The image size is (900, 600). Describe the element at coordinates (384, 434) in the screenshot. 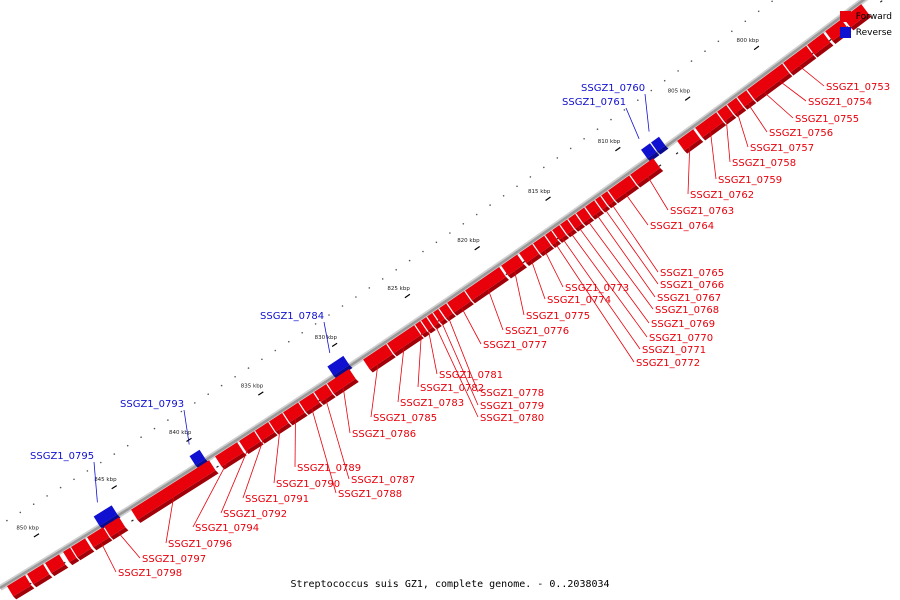

I see `gene-label-ssgz1_0786: SSGZ1_0786` at that location.